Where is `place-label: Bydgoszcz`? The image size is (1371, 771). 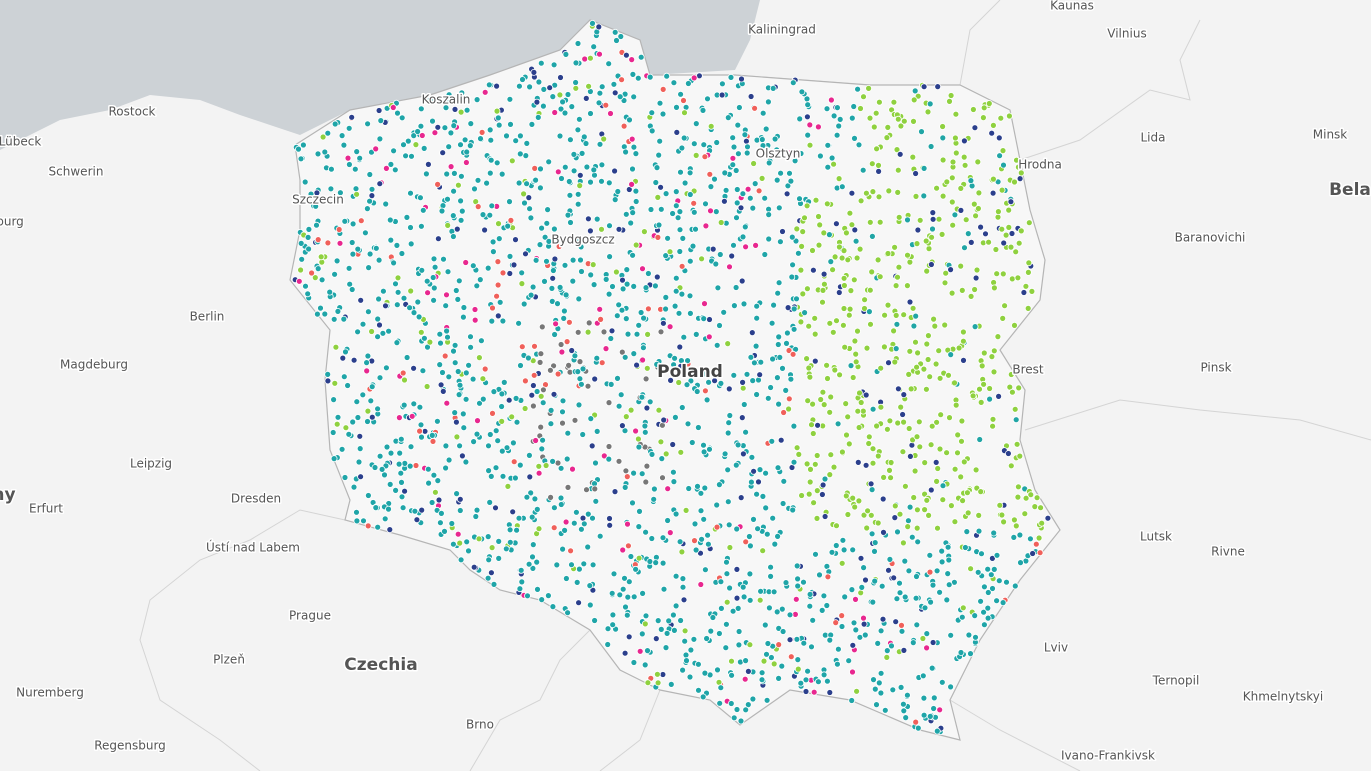 place-label: Bydgoszcz is located at coordinates (582, 240).